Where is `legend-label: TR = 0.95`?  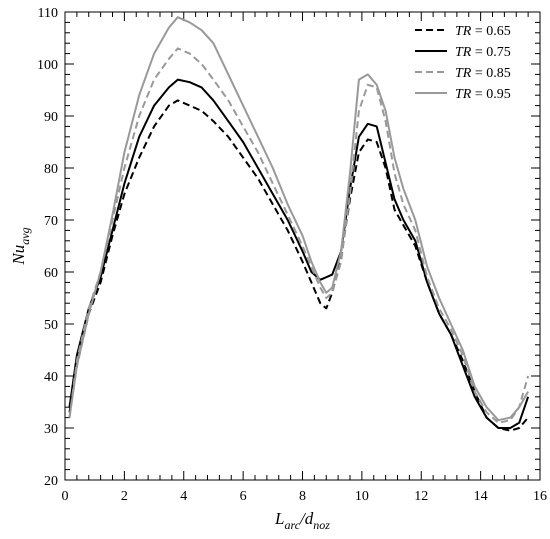
legend-label: TR = 0.95 is located at coordinates (483, 94).